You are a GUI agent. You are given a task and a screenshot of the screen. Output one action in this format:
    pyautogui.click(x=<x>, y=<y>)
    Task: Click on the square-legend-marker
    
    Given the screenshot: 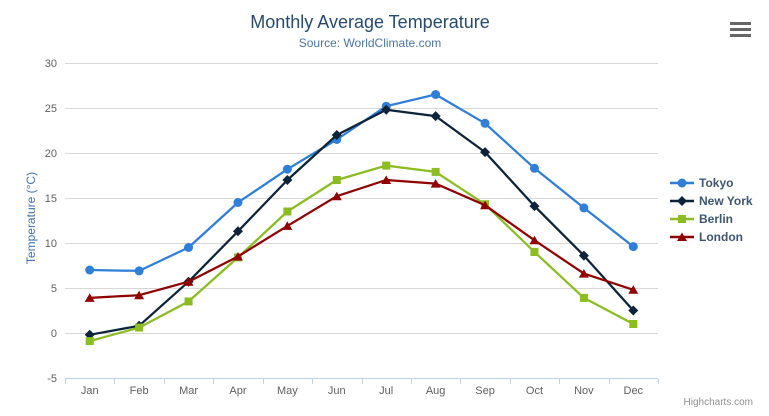 What is the action you would take?
    pyautogui.click(x=682, y=219)
    